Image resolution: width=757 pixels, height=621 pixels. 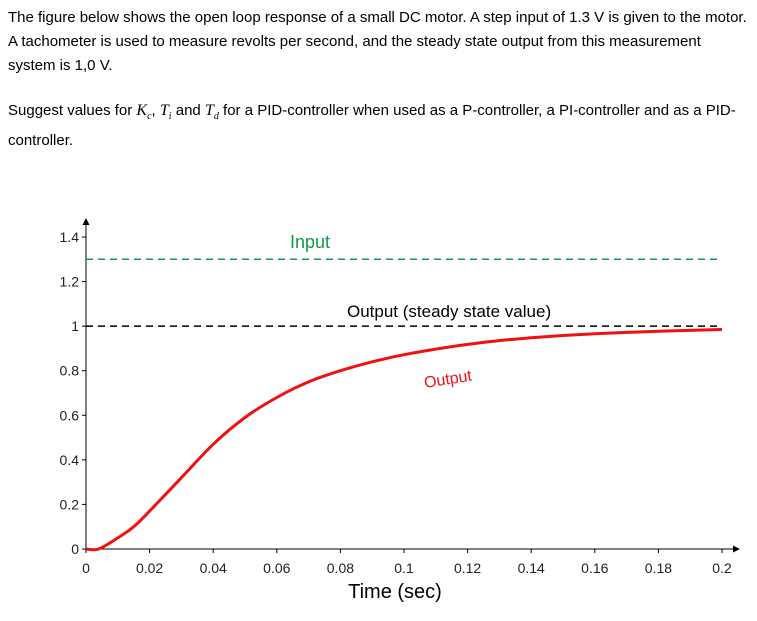 I want to click on td-subscript: d, so click(x=216, y=117).